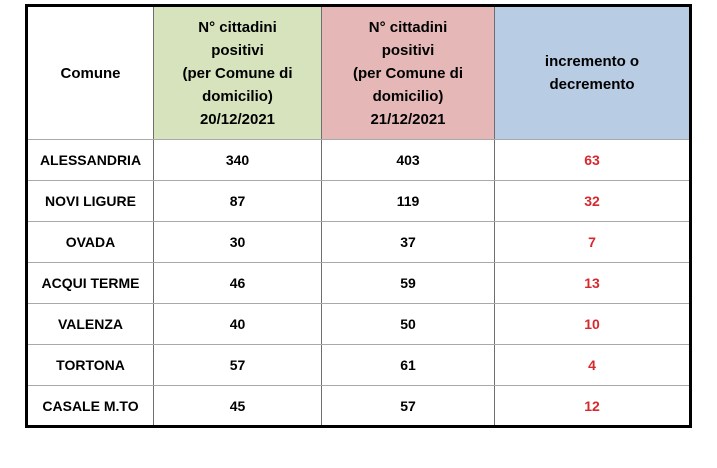 This screenshot has width=717, height=468. Describe the element at coordinates (90, 242) in the screenshot. I see `cell-comune: OVADA` at that location.